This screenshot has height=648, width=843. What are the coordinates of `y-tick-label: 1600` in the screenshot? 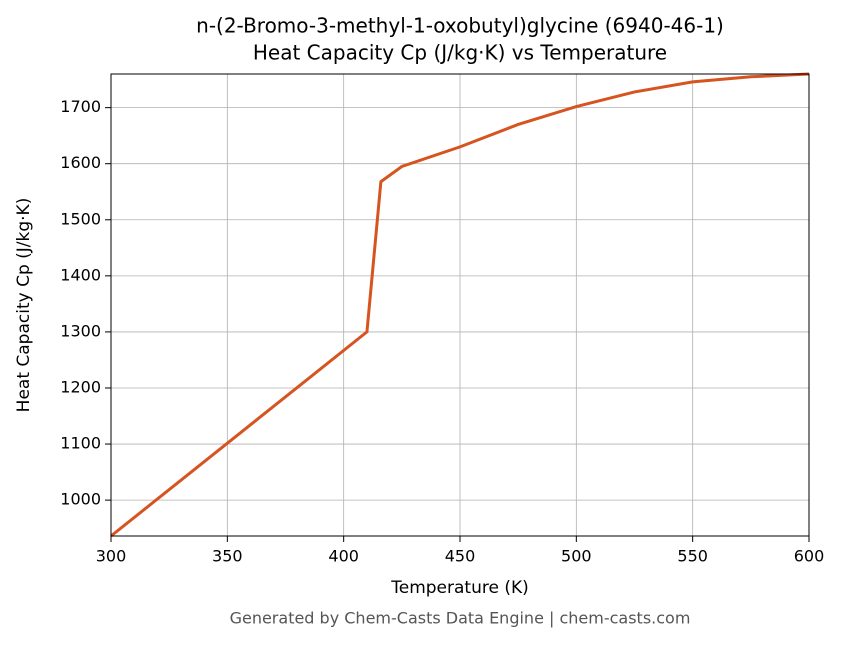 It's located at (80, 162).